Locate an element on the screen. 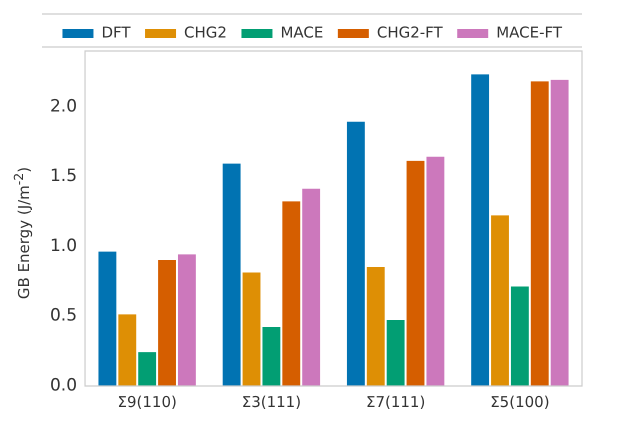  y-tick-label: 0.5 is located at coordinates (64, 316).